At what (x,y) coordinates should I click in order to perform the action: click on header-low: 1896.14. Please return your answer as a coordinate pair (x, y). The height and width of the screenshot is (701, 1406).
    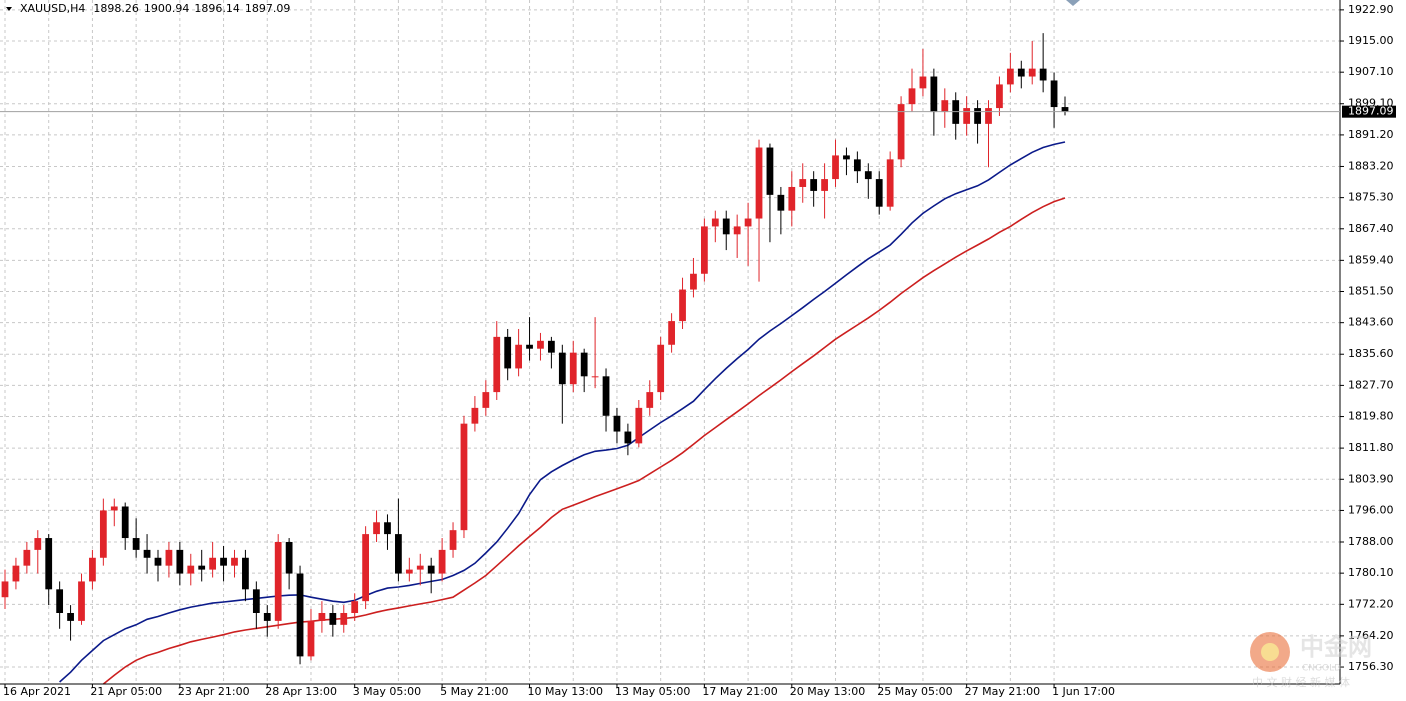
    Looking at the image, I should click on (217, 8).